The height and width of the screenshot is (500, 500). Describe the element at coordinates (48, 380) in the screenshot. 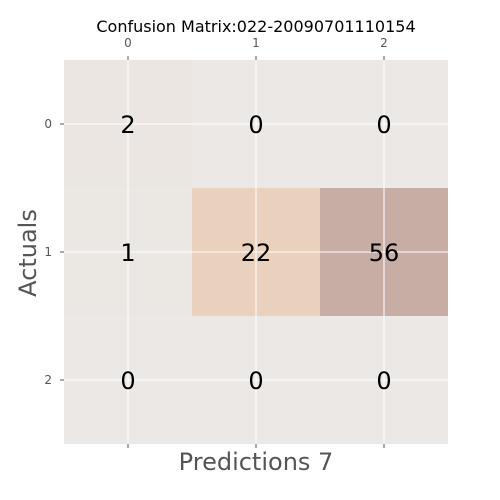

I see `y-tick-label: 2` at that location.